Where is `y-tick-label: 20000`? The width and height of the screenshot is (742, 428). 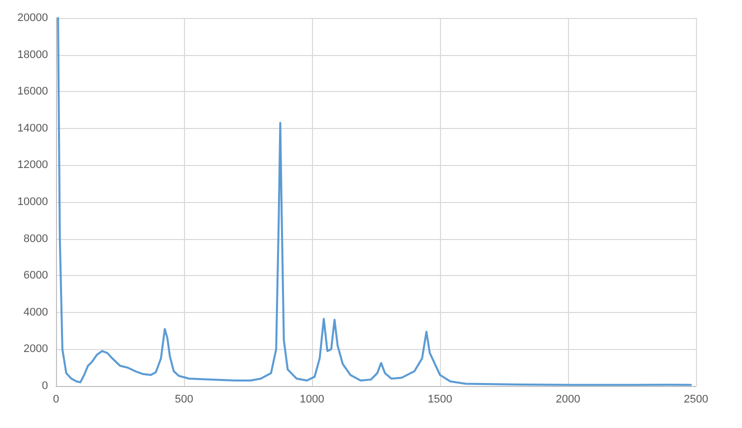 y-tick-label: 20000 is located at coordinates (32, 18).